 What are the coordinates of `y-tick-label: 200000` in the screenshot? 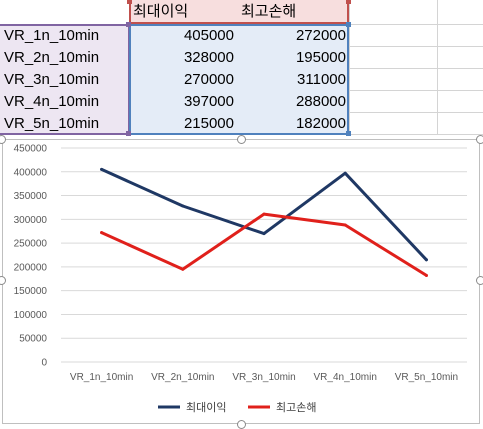 It's located at (31, 267).